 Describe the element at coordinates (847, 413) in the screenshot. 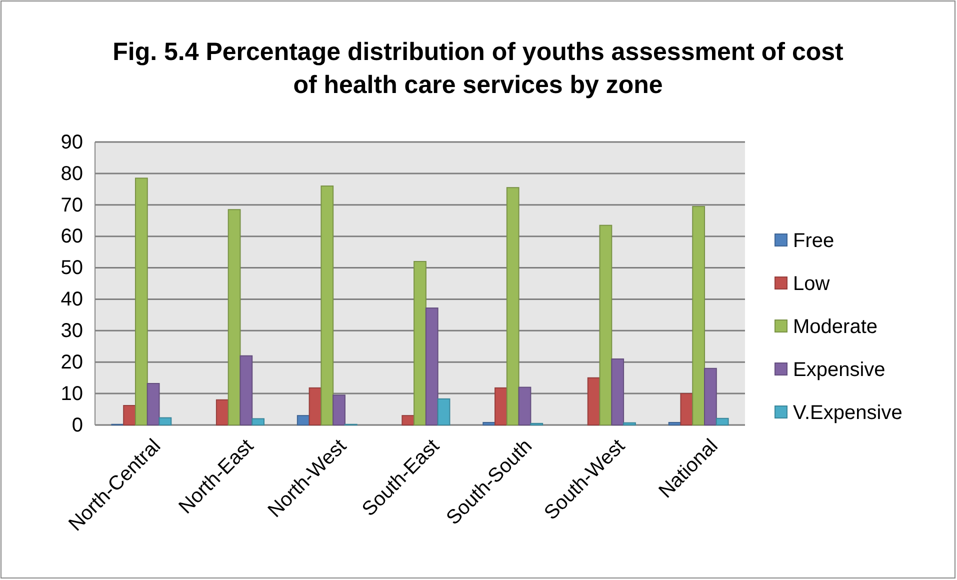

I see `legend-label: V.Expensive` at that location.